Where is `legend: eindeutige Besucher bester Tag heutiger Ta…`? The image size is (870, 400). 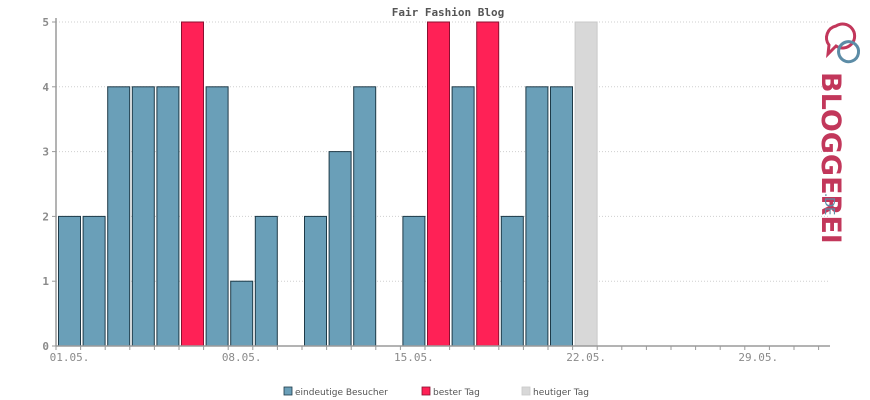 legend: eindeutige Besucher bester Tag heutiger Ta… is located at coordinates (436, 392).